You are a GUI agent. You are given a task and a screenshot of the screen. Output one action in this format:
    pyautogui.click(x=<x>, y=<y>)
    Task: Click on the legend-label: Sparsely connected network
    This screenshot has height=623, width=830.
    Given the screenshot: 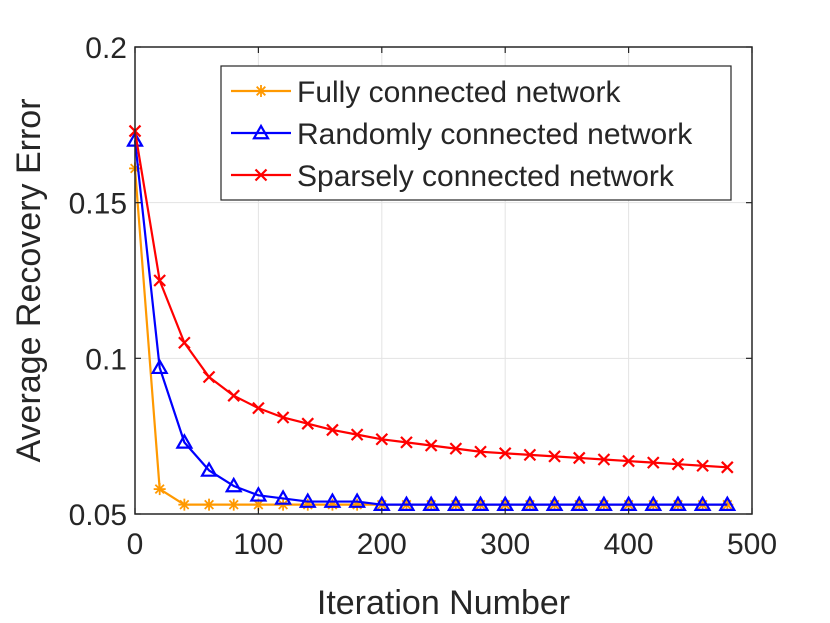 What is the action you would take?
    pyautogui.click(x=486, y=176)
    